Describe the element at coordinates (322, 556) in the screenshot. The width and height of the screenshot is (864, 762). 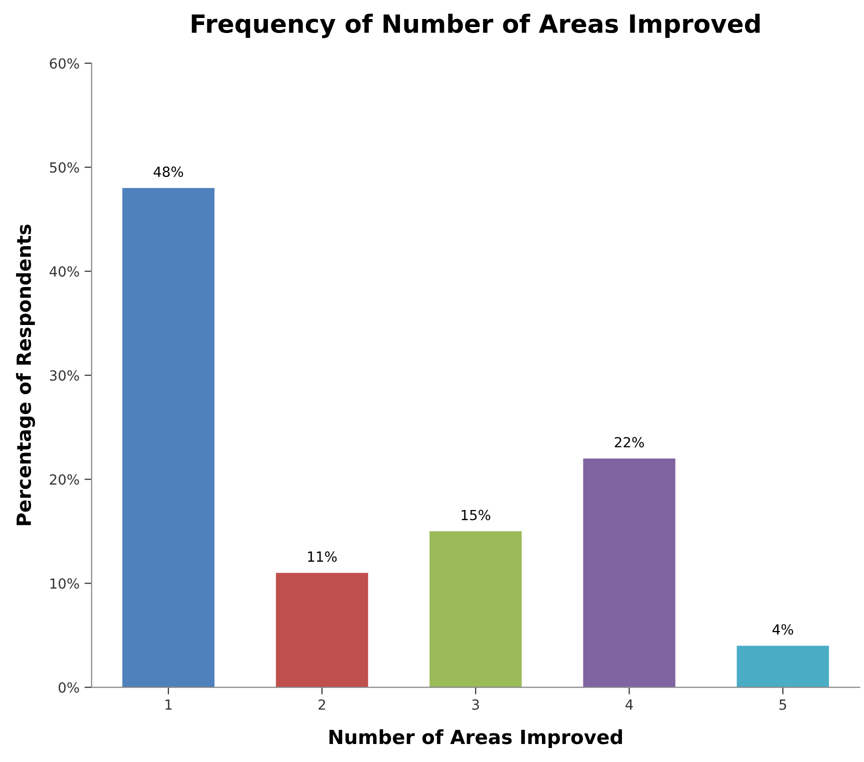
I see `data-label: 11%` at that location.